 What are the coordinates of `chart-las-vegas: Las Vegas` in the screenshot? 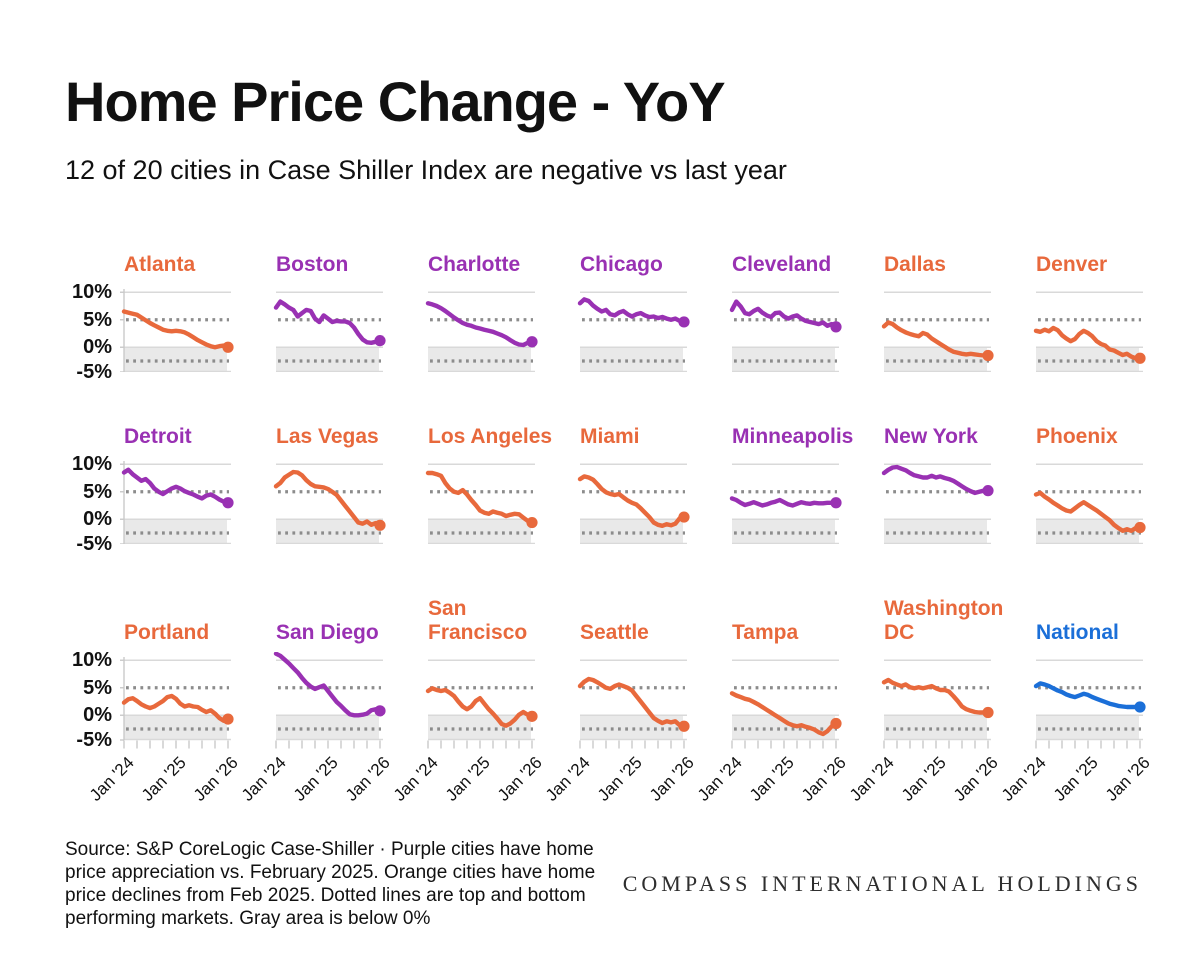 It's located at (348, 481).